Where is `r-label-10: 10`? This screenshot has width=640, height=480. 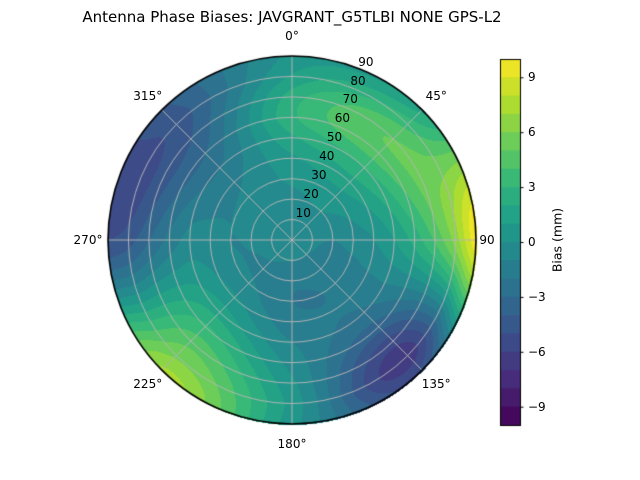
r-label-10: 10 is located at coordinates (303, 212).